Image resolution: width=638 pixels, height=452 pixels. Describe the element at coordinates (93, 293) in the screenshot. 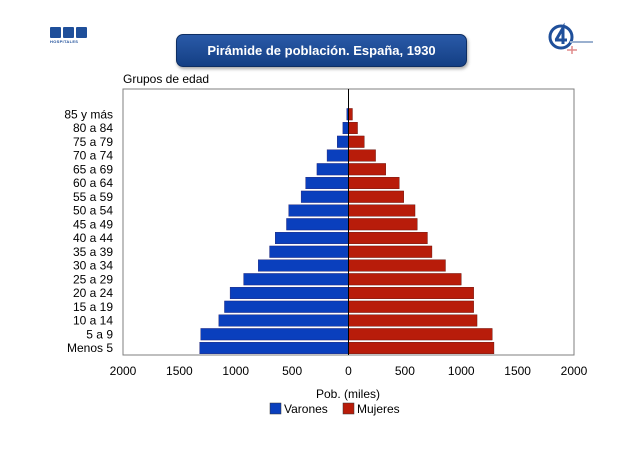

I see `y-tick-label: 20 a 24` at that location.